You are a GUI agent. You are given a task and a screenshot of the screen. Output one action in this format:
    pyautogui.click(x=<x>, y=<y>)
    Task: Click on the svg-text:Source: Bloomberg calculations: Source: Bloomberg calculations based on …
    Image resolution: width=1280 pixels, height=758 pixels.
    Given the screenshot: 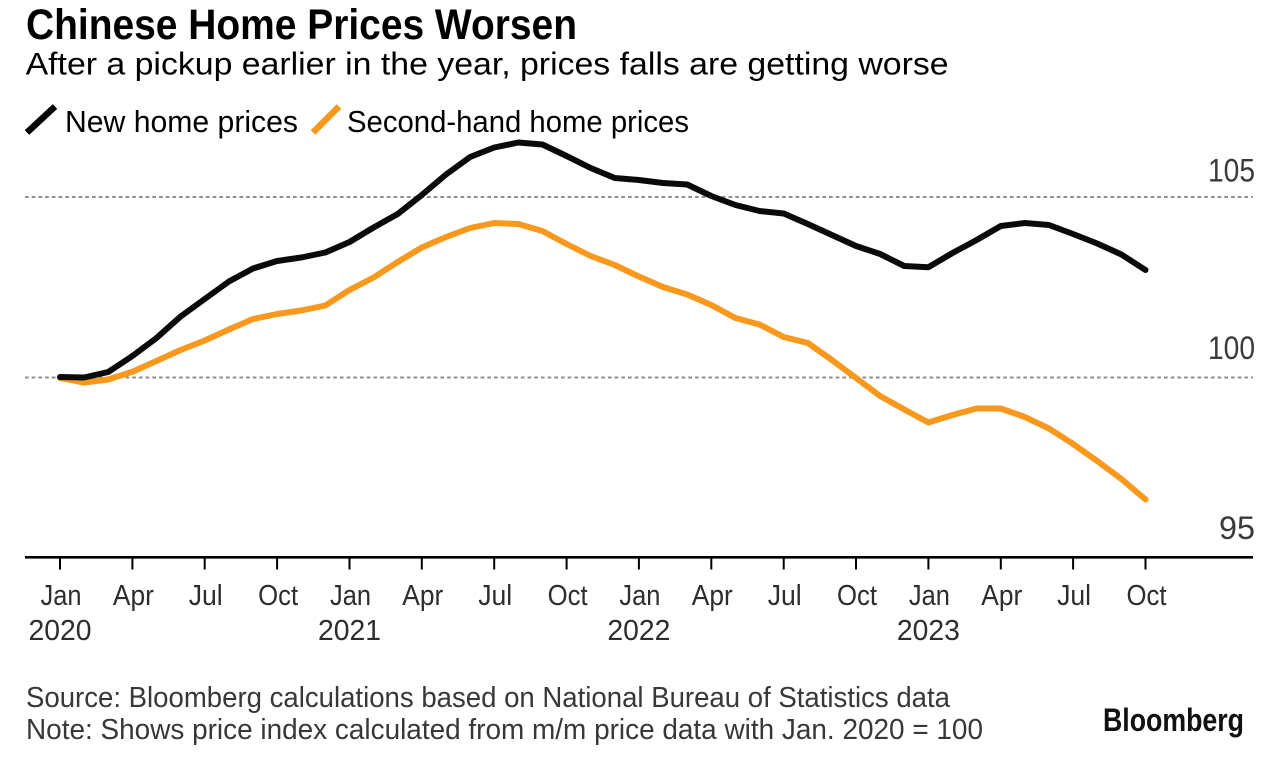 What is the action you would take?
    pyautogui.click(x=488, y=698)
    